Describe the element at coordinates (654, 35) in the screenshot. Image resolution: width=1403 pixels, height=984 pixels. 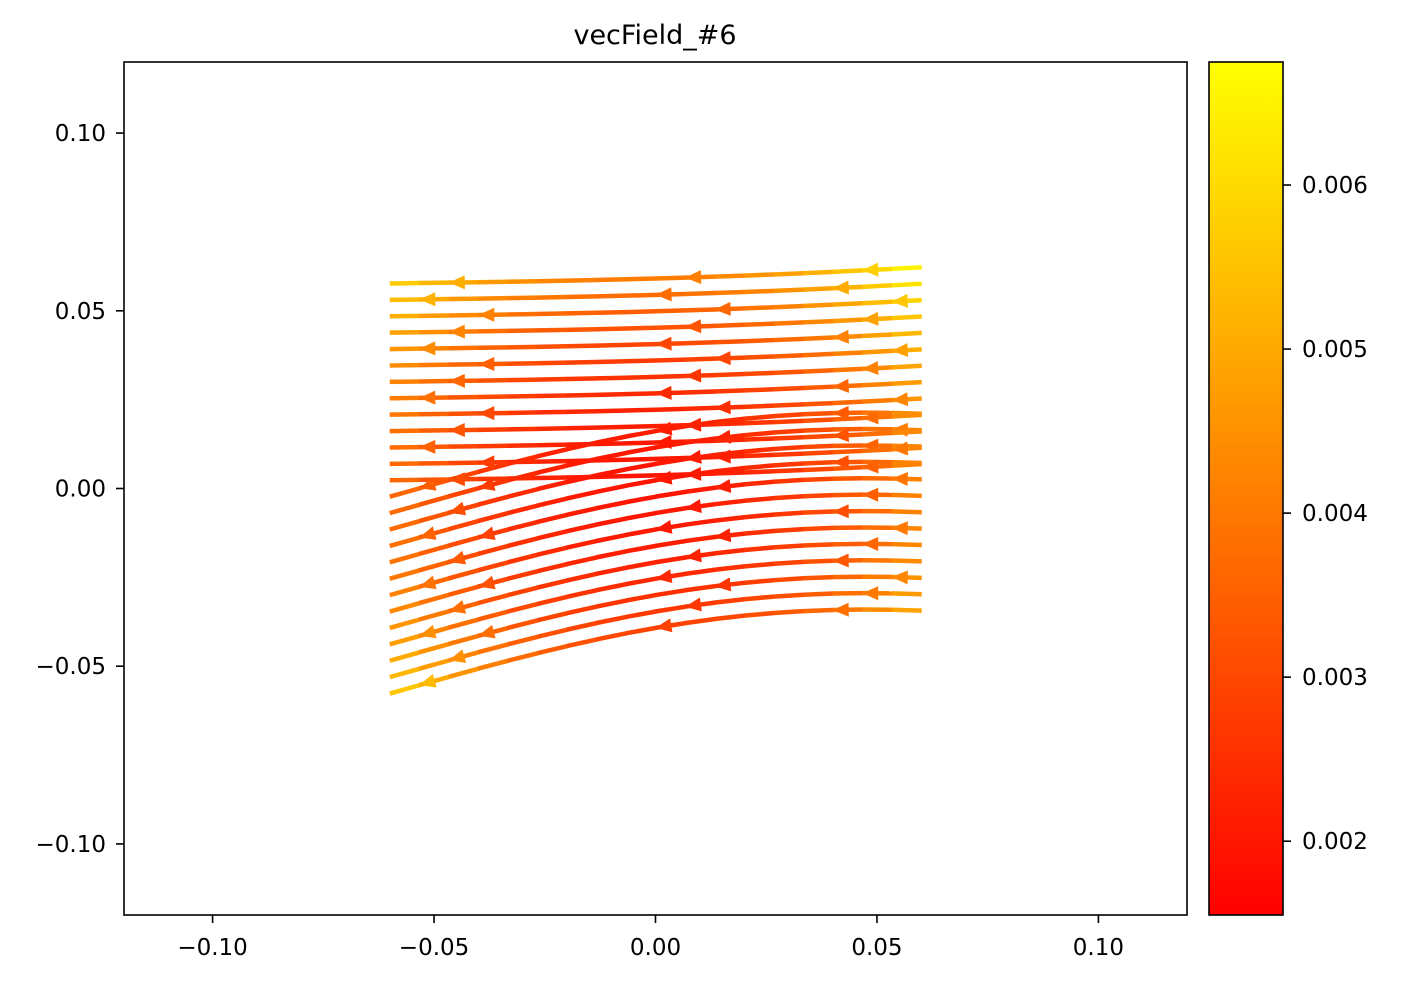
I see `chart-title: vecField_#6` at that location.